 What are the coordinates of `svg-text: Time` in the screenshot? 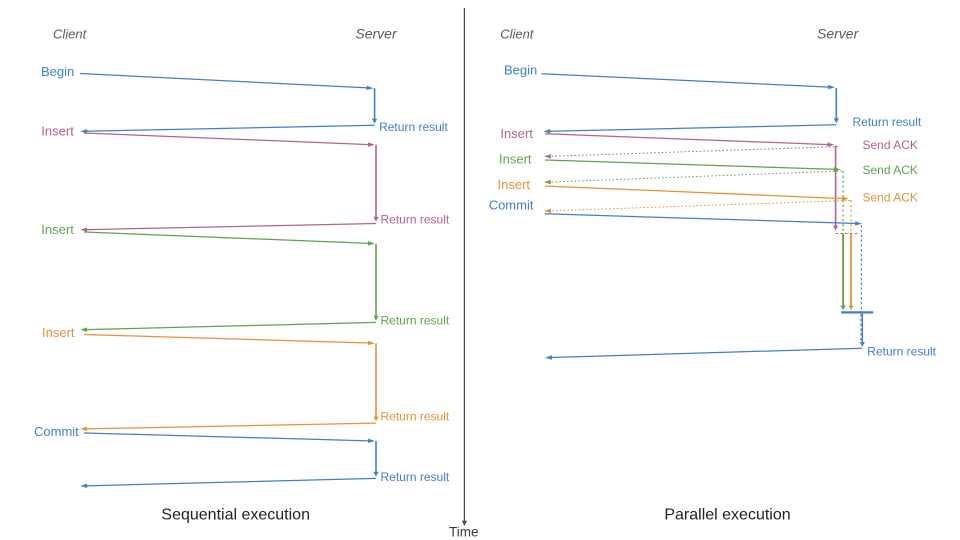 It's located at (464, 531).